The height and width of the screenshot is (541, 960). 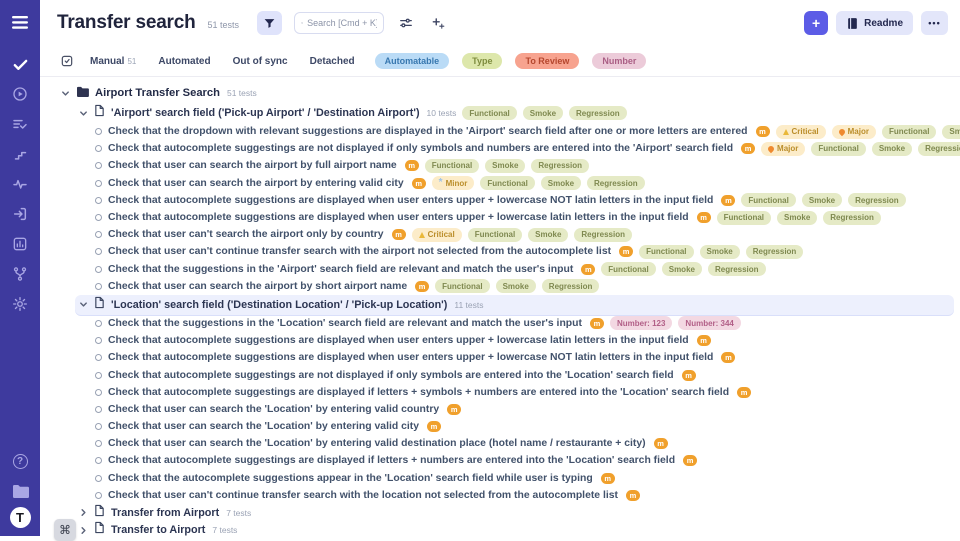 I want to click on plans-list-check-icon, so click(x=20, y=124).